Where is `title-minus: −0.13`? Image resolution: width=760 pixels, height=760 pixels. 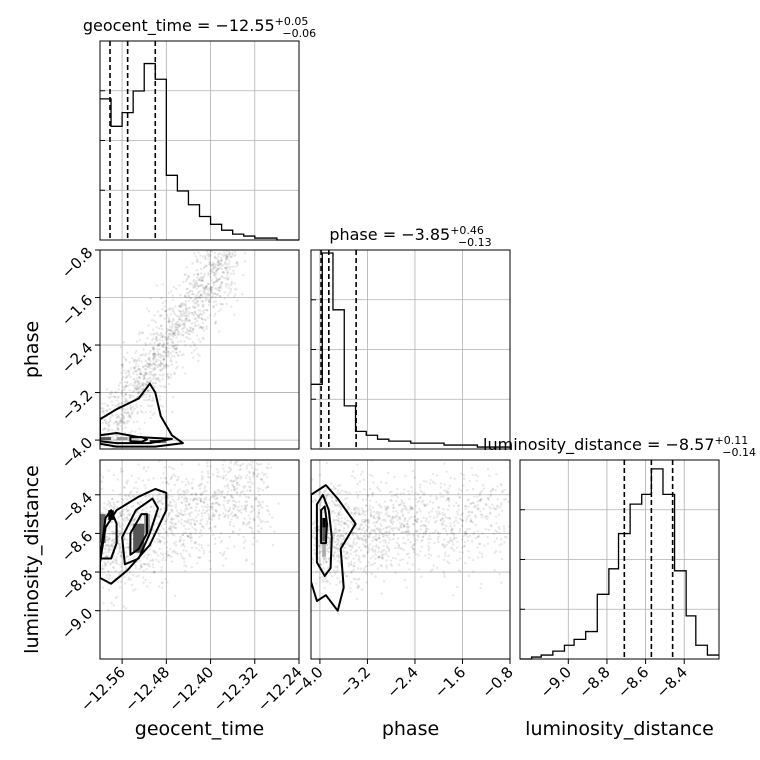 title-minus: −0.13 is located at coordinates (475, 242).